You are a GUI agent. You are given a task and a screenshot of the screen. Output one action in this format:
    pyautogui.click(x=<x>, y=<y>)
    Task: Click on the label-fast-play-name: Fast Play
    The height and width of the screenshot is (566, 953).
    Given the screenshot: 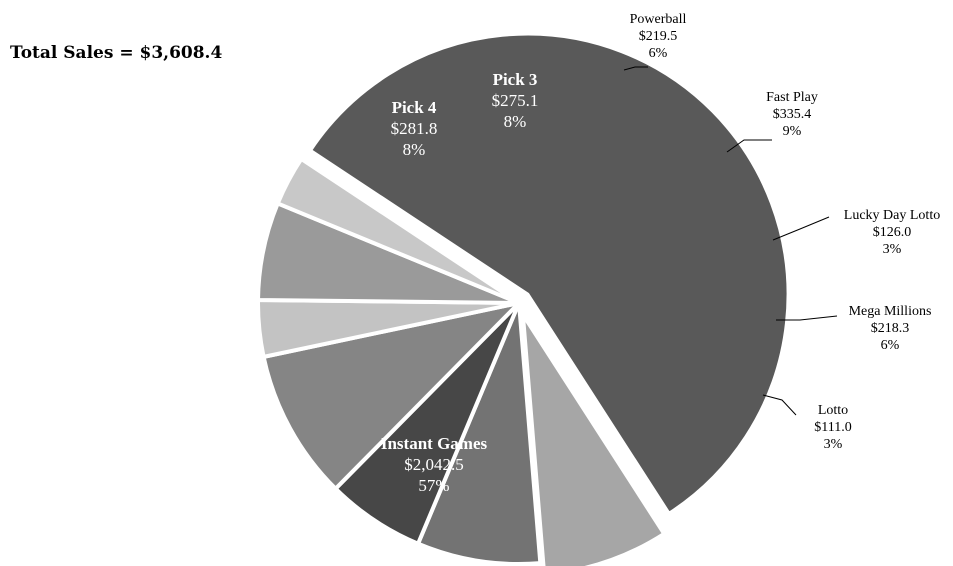 What is the action you would take?
    pyautogui.click(x=792, y=97)
    